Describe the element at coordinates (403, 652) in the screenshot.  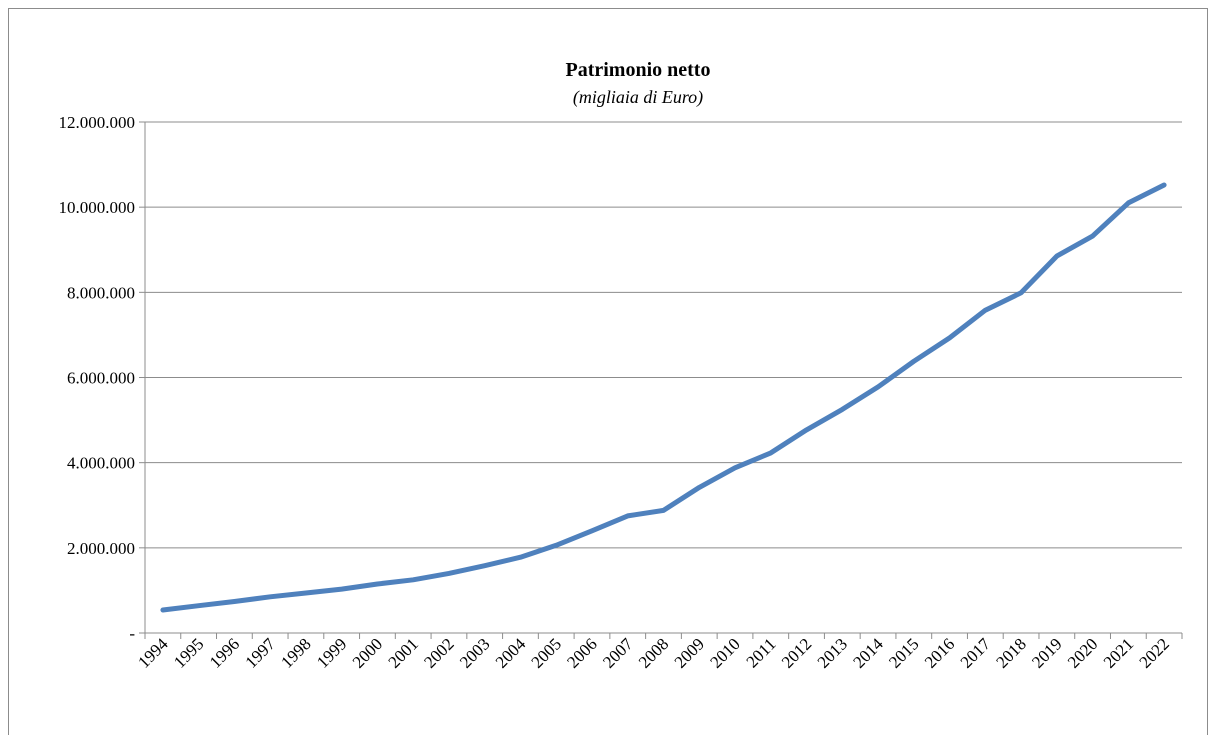
I see `x-tick-label: 2001` at that location.